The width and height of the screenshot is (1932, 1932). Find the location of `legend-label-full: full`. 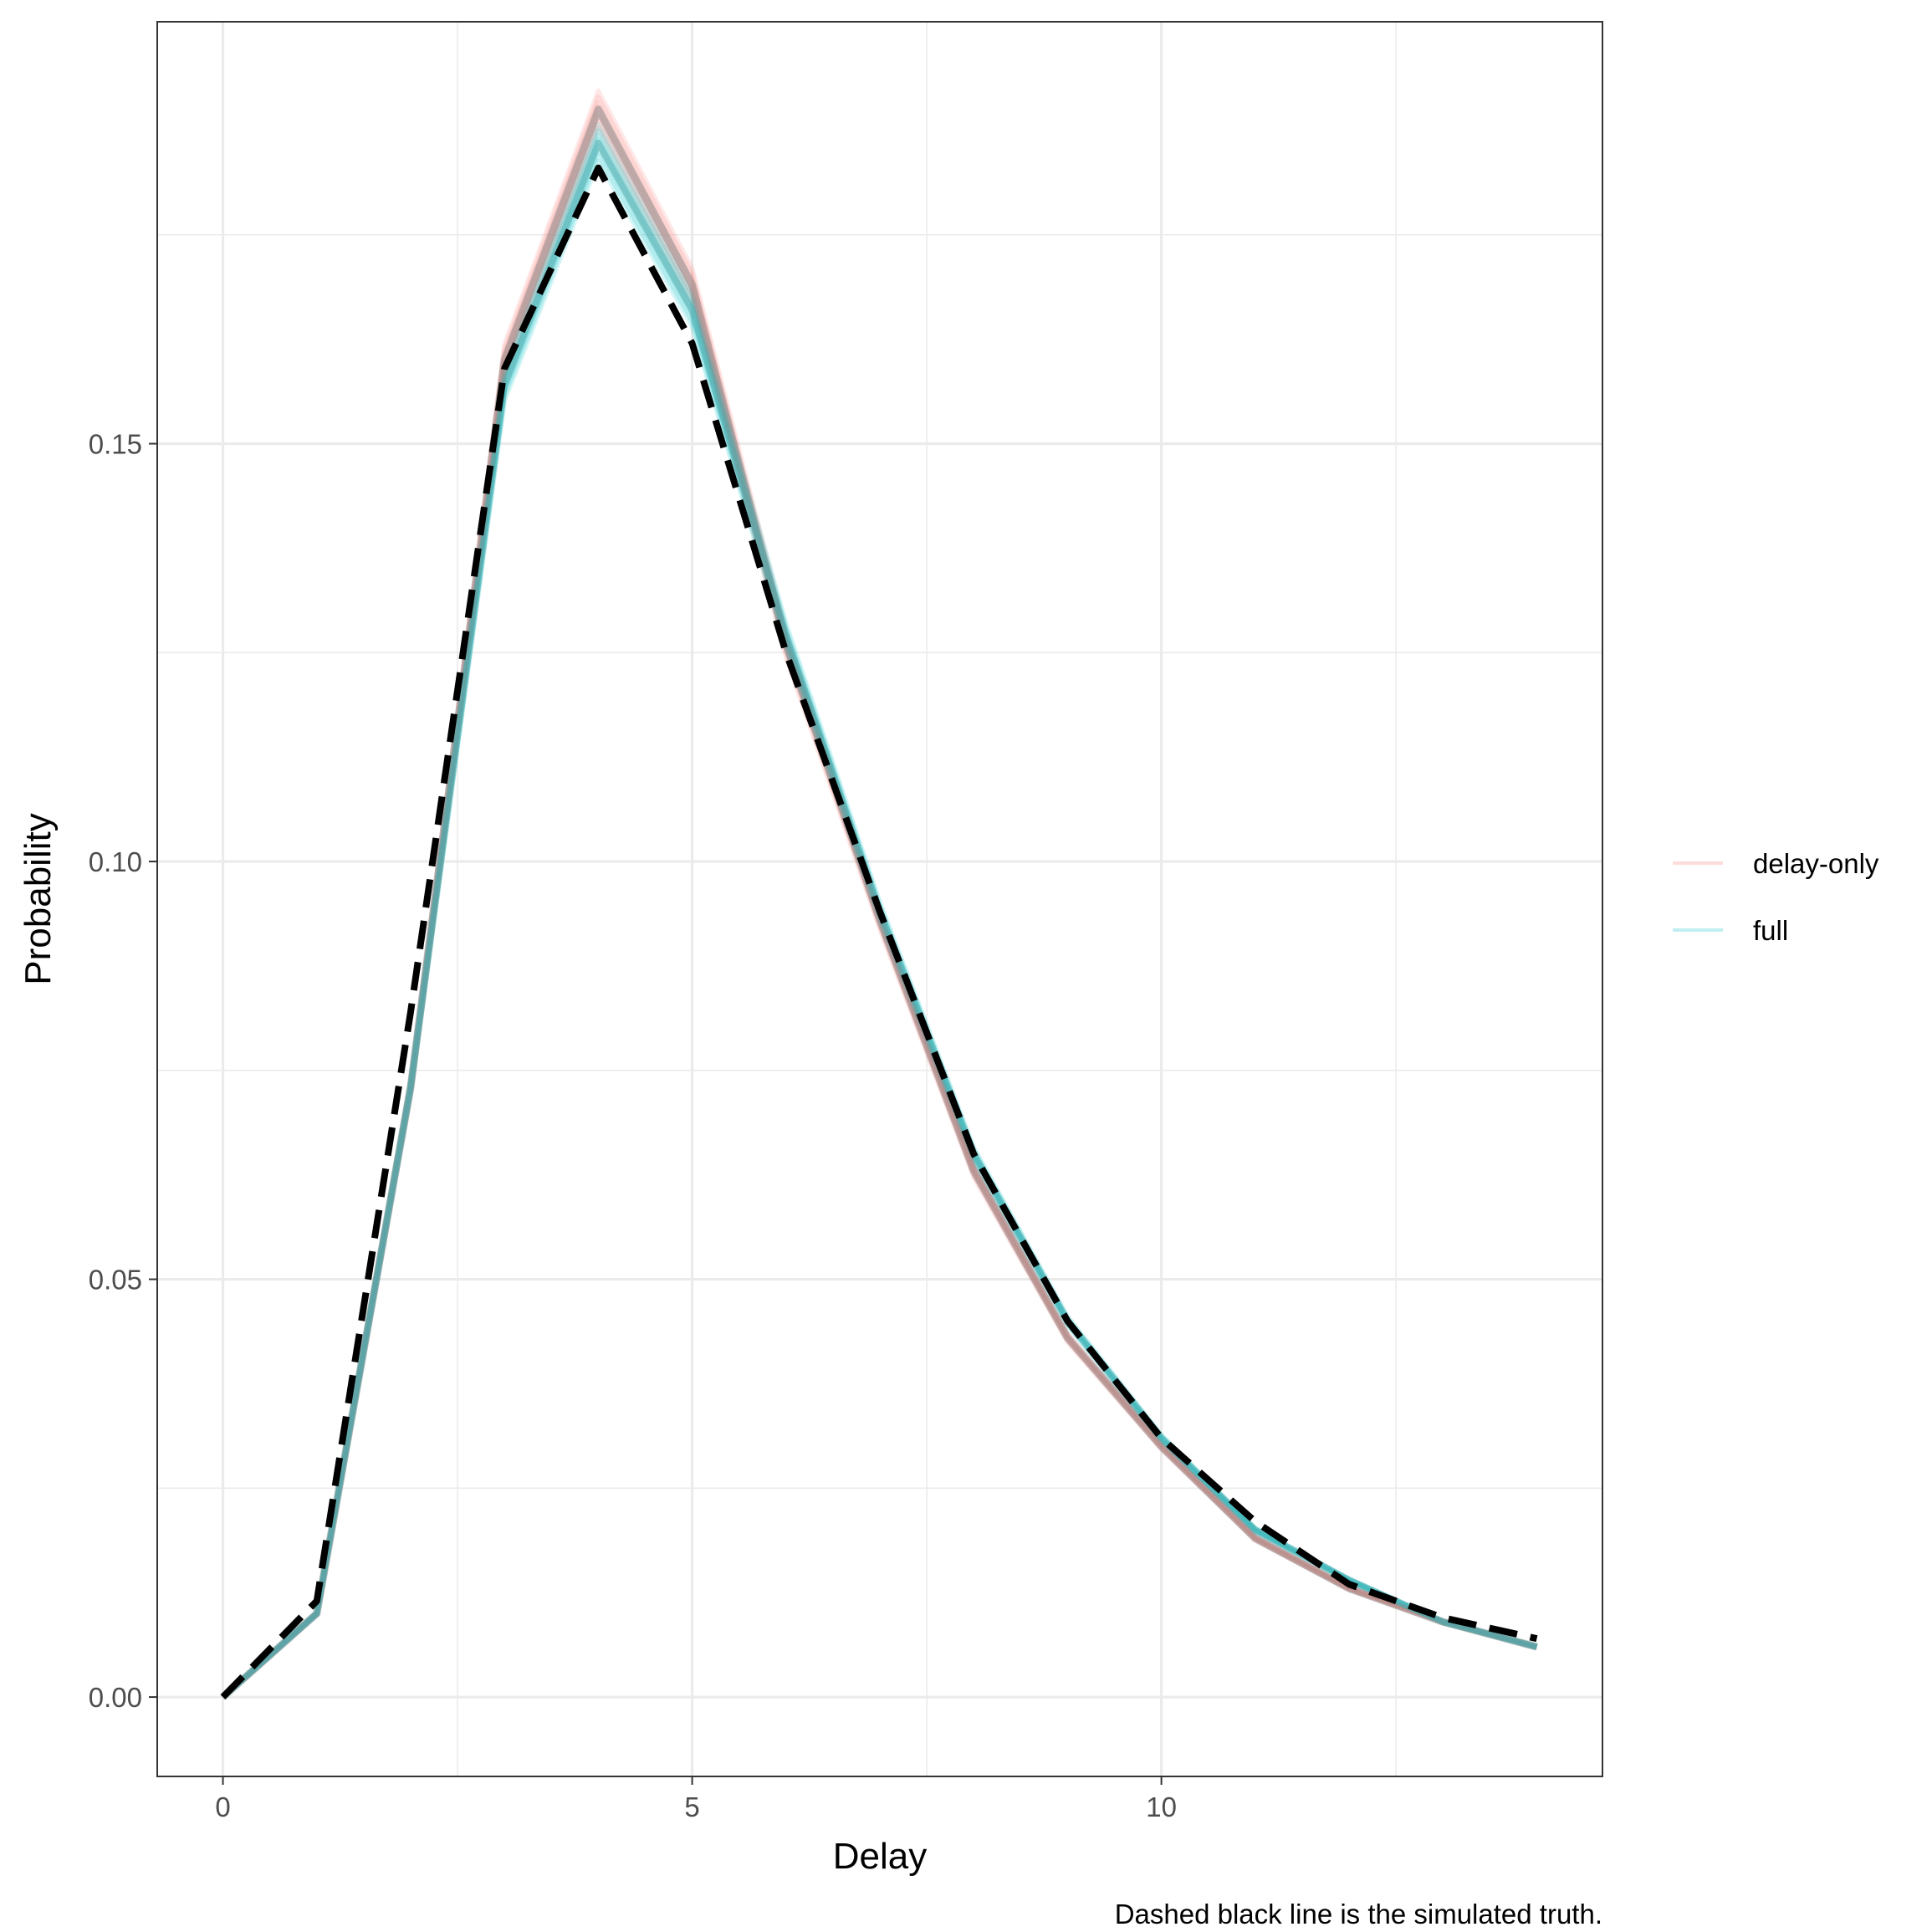

legend-label-full: full is located at coordinates (1770, 930).